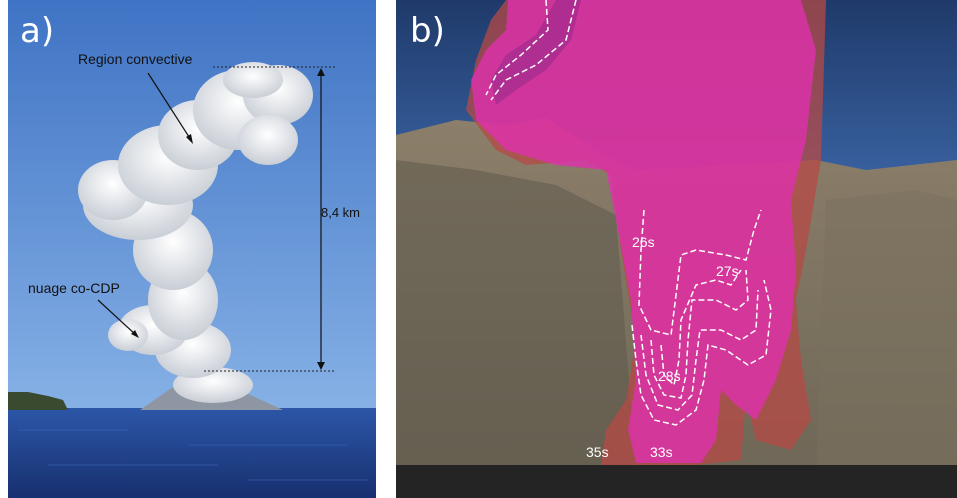  I want to click on time-label-27s: 27s, so click(727, 271).